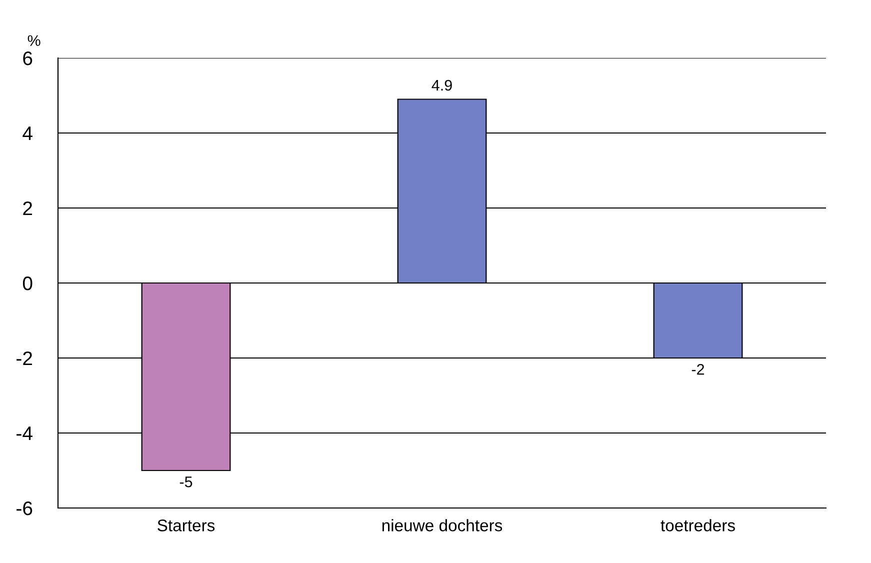  What do you see at coordinates (27, 133) in the screenshot?
I see `y-tick-label: 4` at bounding box center [27, 133].